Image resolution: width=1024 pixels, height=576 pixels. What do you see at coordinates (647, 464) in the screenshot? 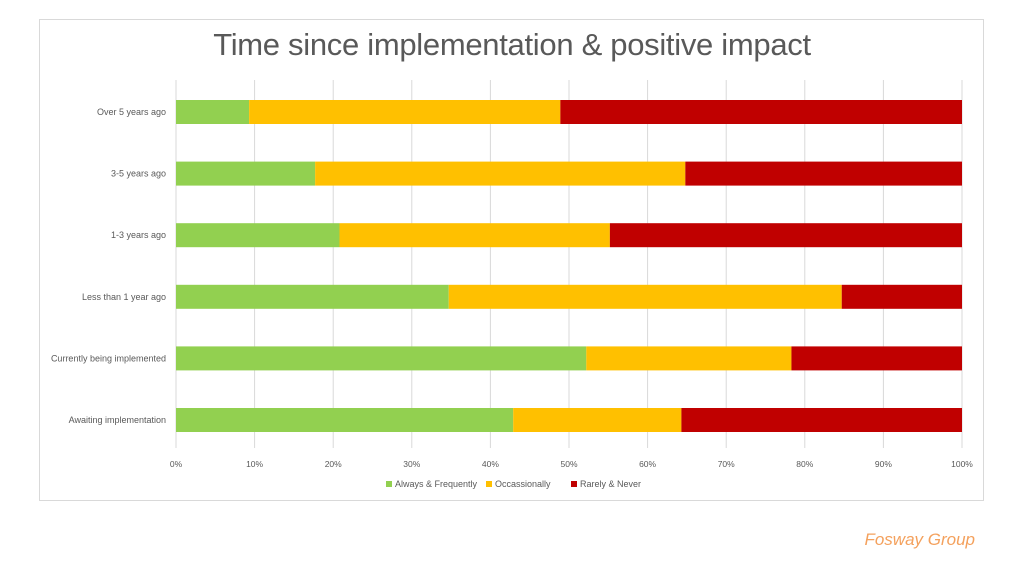
I see `x-tick-label: 60%` at bounding box center [647, 464].